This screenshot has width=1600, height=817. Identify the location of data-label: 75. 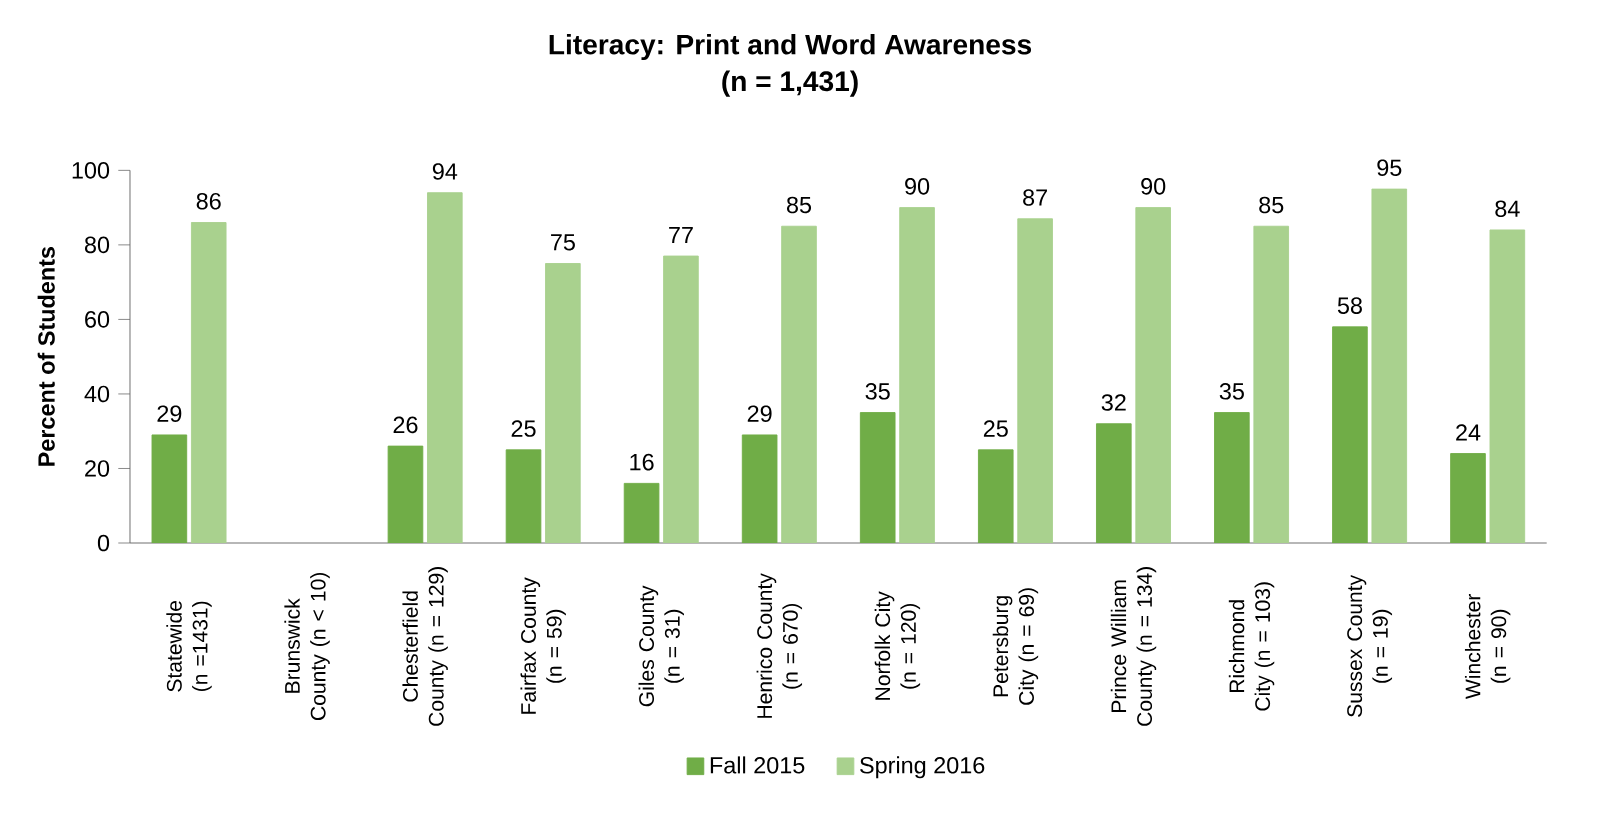
(563, 242).